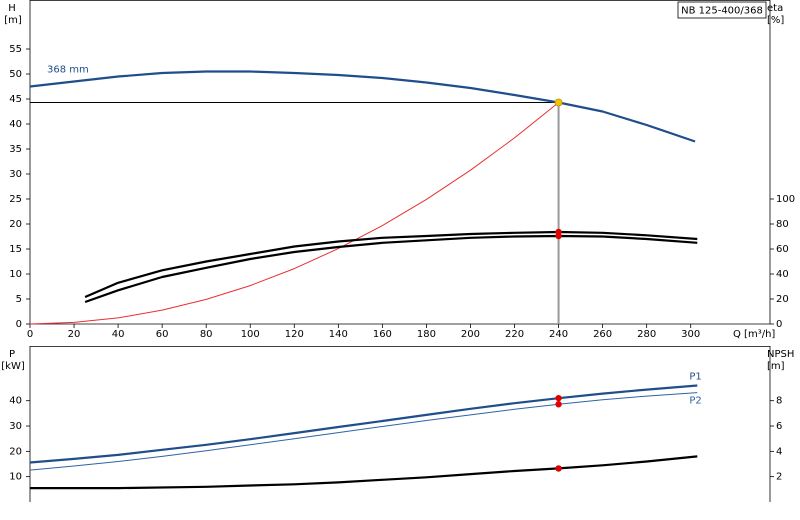 This screenshot has height=520, width=800. I want to click on y-tick-label: 45, so click(15, 99).